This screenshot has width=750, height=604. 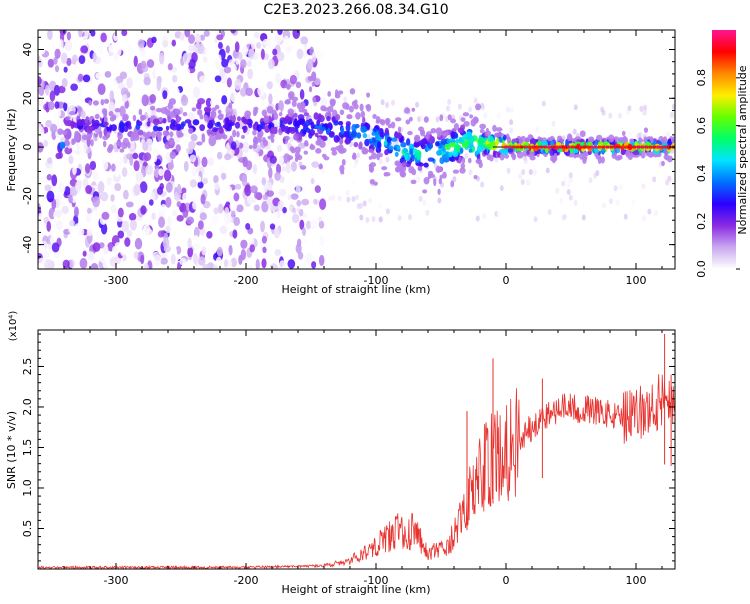 I want to click on snr-multiplier: (x10⁴), so click(x=13, y=326).